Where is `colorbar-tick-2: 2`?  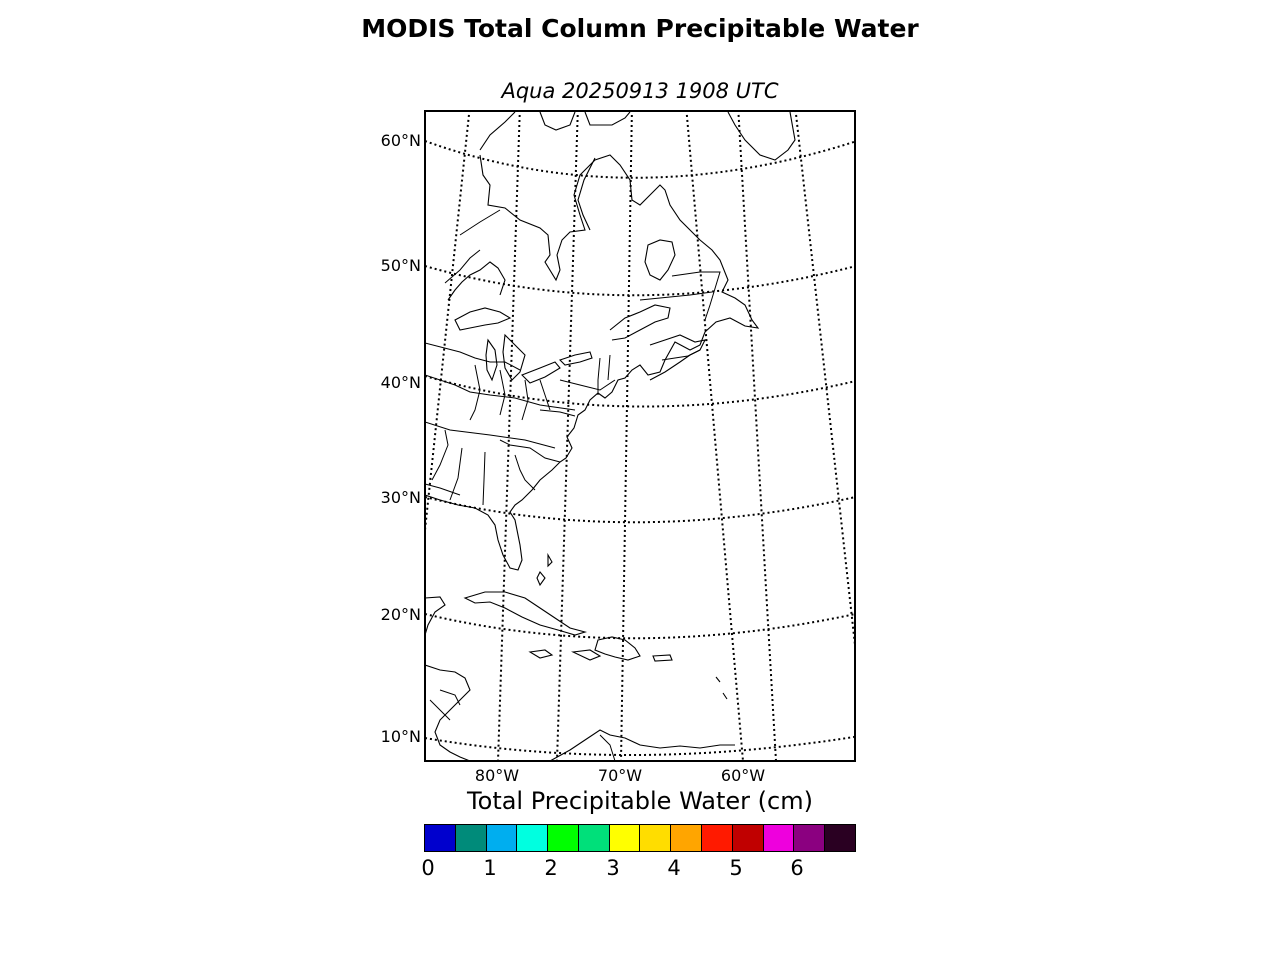 colorbar-tick-2: 2 is located at coordinates (551, 868).